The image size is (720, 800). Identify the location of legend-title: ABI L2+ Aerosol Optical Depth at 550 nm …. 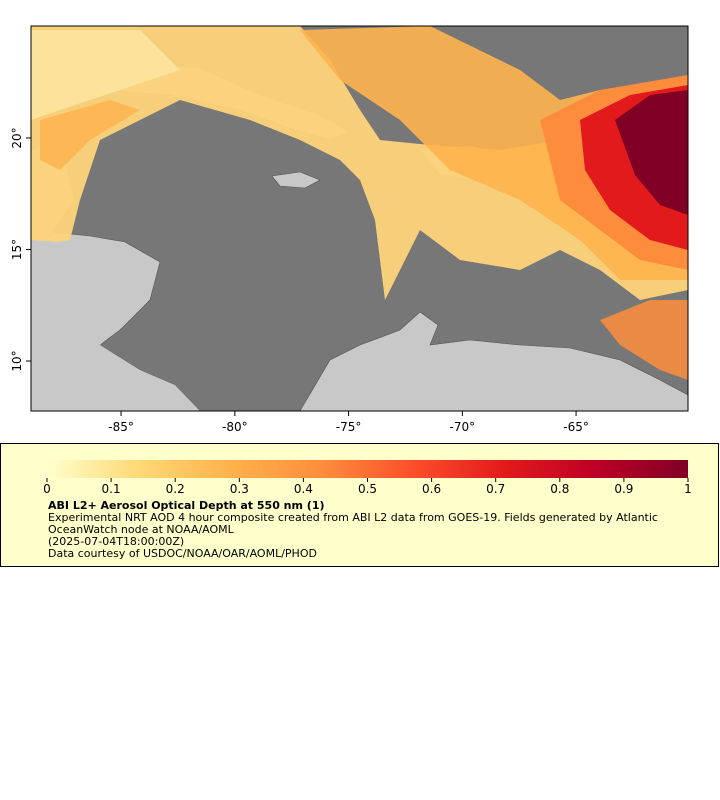
(186, 505).